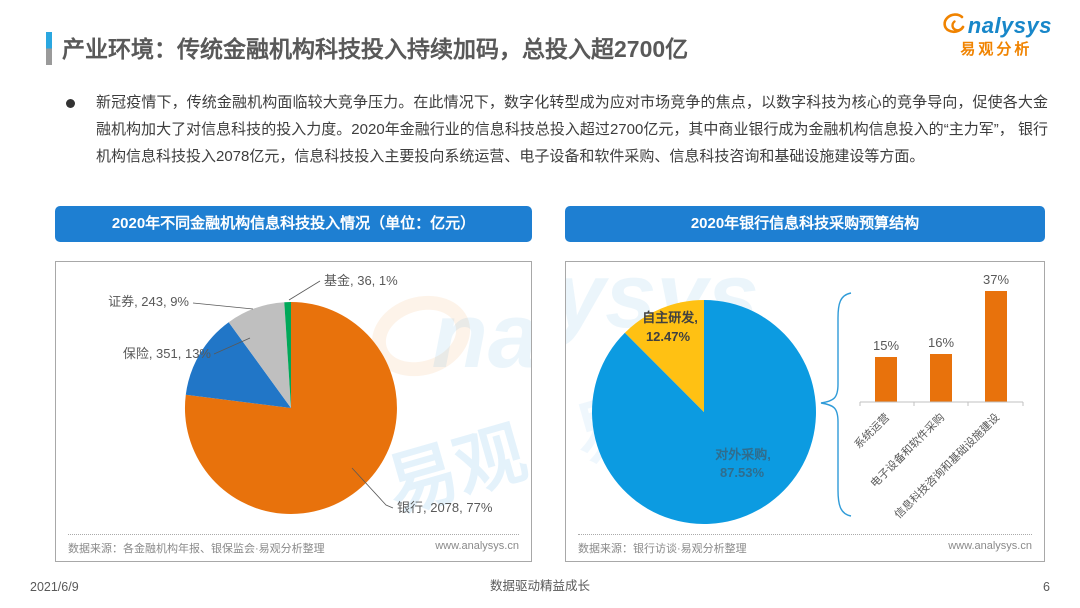  I want to click on pie-slice-insurance, so click(238, 365).